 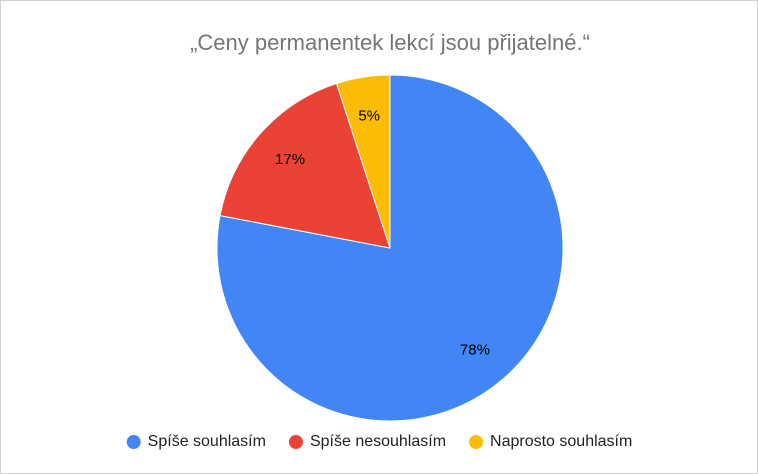 I want to click on data-label: 5%, so click(x=369, y=115).